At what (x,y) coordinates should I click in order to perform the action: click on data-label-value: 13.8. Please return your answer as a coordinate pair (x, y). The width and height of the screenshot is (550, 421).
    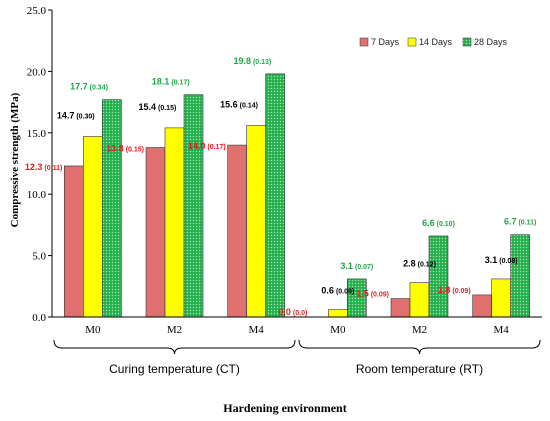
    Looking at the image, I should click on (115, 149).